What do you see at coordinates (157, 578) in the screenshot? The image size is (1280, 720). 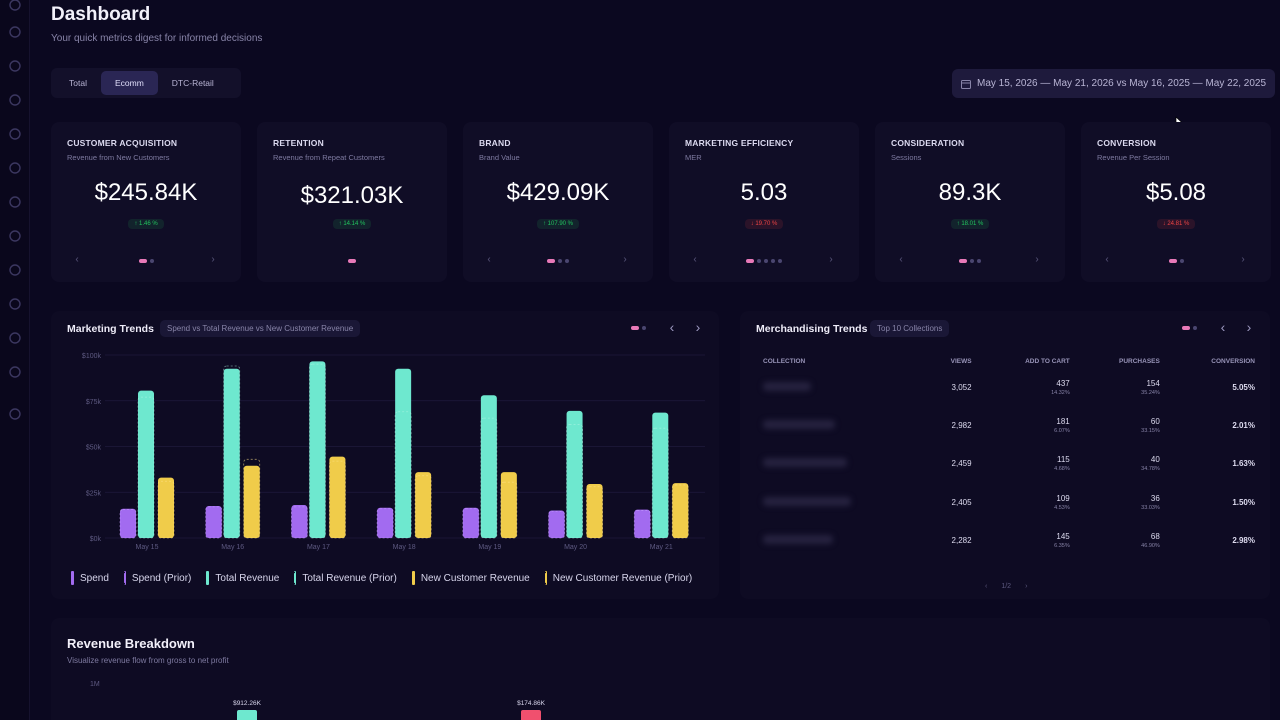 I see `legend-item: Spend (Prior)` at bounding box center [157, 578].